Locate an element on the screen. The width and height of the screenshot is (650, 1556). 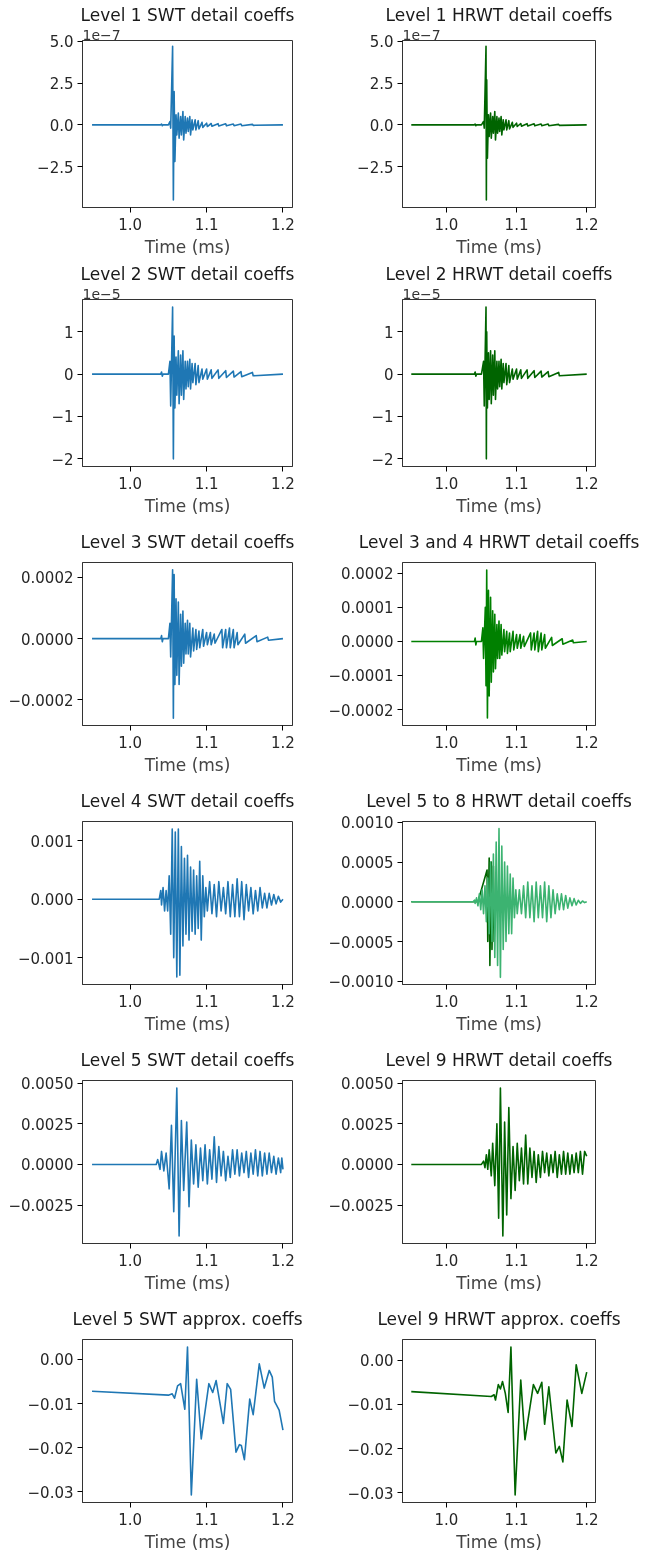
chart-title: Level 2 SWT detail coeffs is located at coordinates (187, 273).